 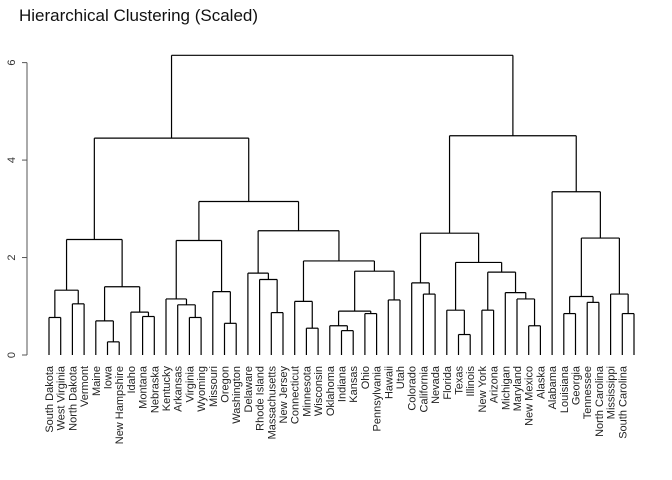 What do you see at coordinates (17, 209) in the screenshot?
I see `y-axis: 0 2 4 6` at bounding box center [17, 209].